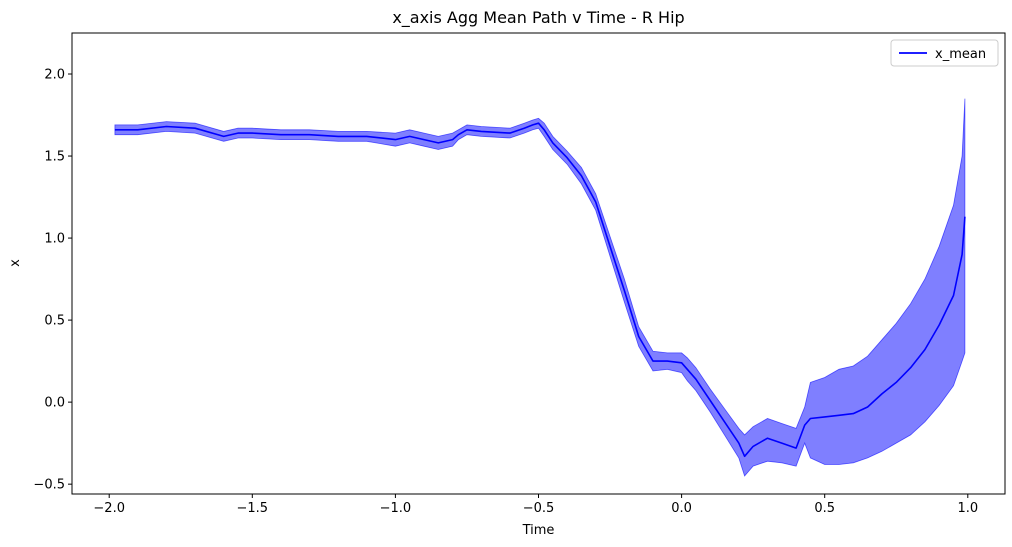  Describe the element at coordinates (538, 18) in the screenshot. I see `chart-title: x_axis Agg Mean Path v Time - R Hip` at that location.